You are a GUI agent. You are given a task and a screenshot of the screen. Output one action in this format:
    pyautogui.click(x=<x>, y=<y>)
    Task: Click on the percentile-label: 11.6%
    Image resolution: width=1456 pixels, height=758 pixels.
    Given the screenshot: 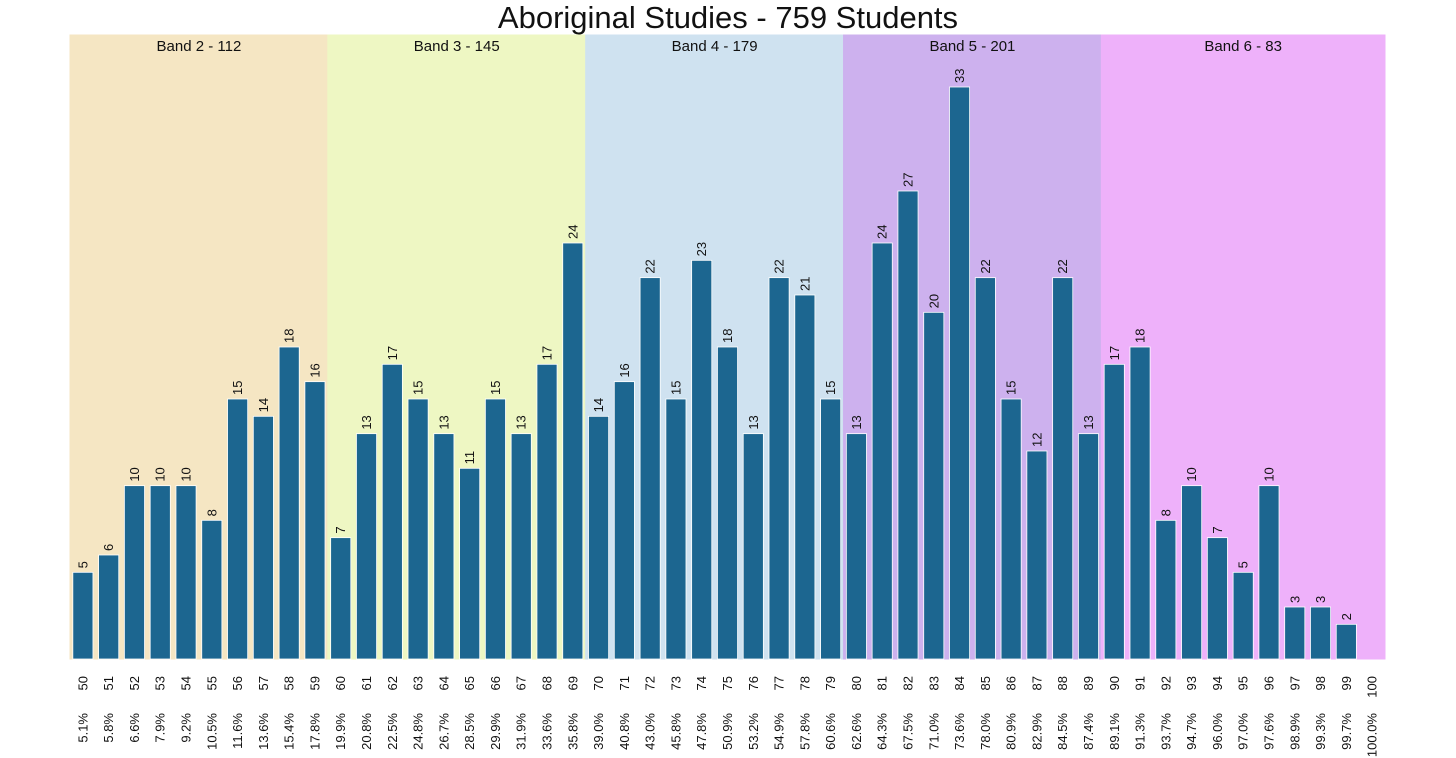 What is the action you would take?
    pyautogui.click(x=237, y=731)
    